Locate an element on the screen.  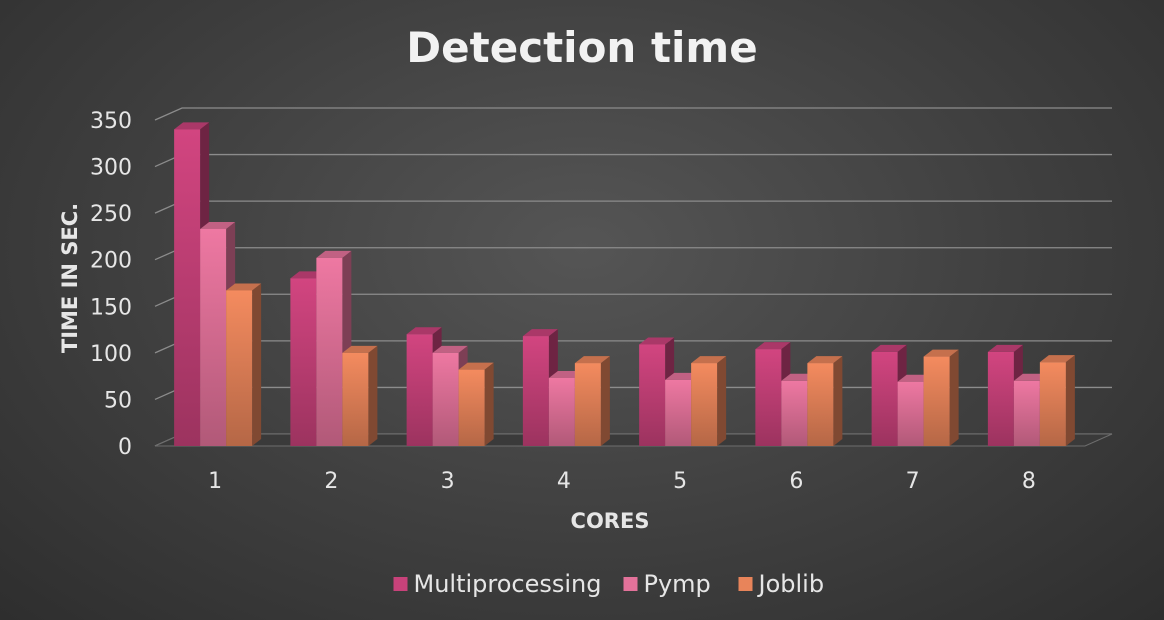
x-tick-label: 2 is located at coordinates (331, 481).